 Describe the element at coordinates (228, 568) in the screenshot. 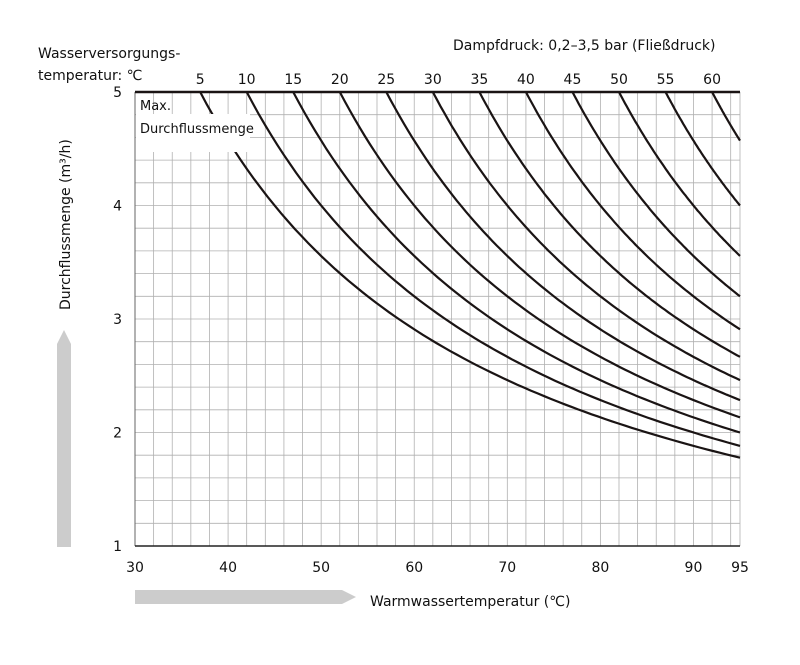

I see `x-tick-label: 40` at that location.